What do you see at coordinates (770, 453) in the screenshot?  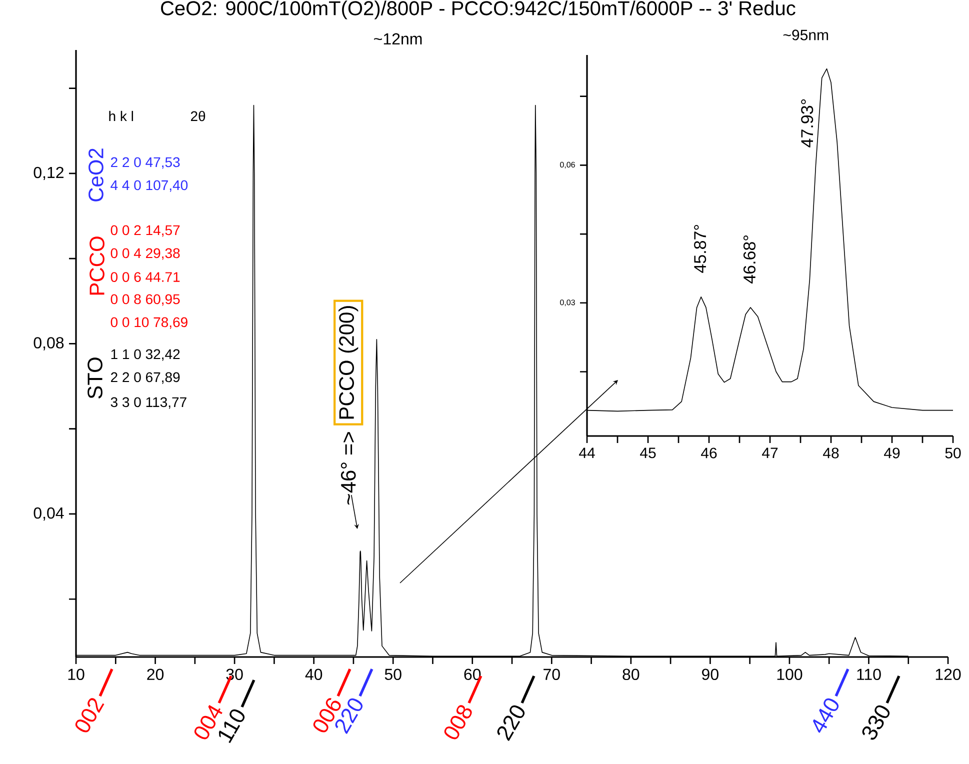 I see `x-tick-label: 47` at bounding box center [770, 453].